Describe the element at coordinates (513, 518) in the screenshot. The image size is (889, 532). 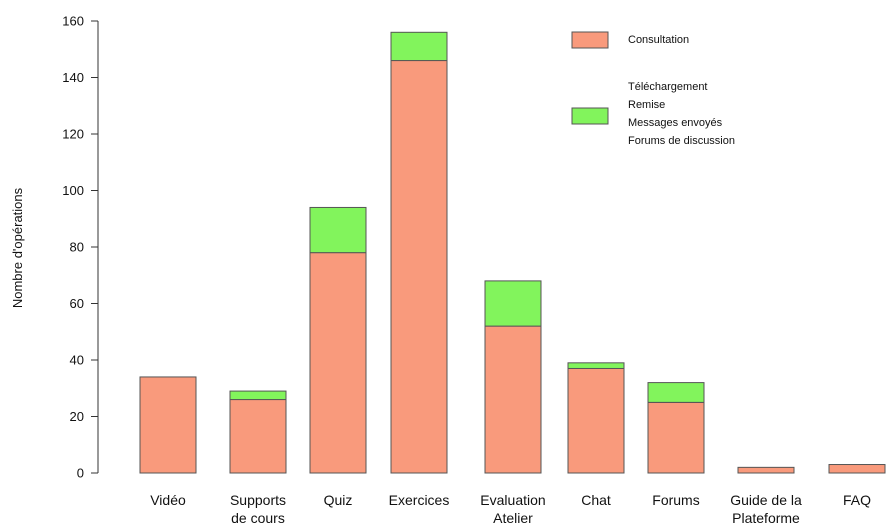
I see `x-category-label-line: Atelier` at that location.